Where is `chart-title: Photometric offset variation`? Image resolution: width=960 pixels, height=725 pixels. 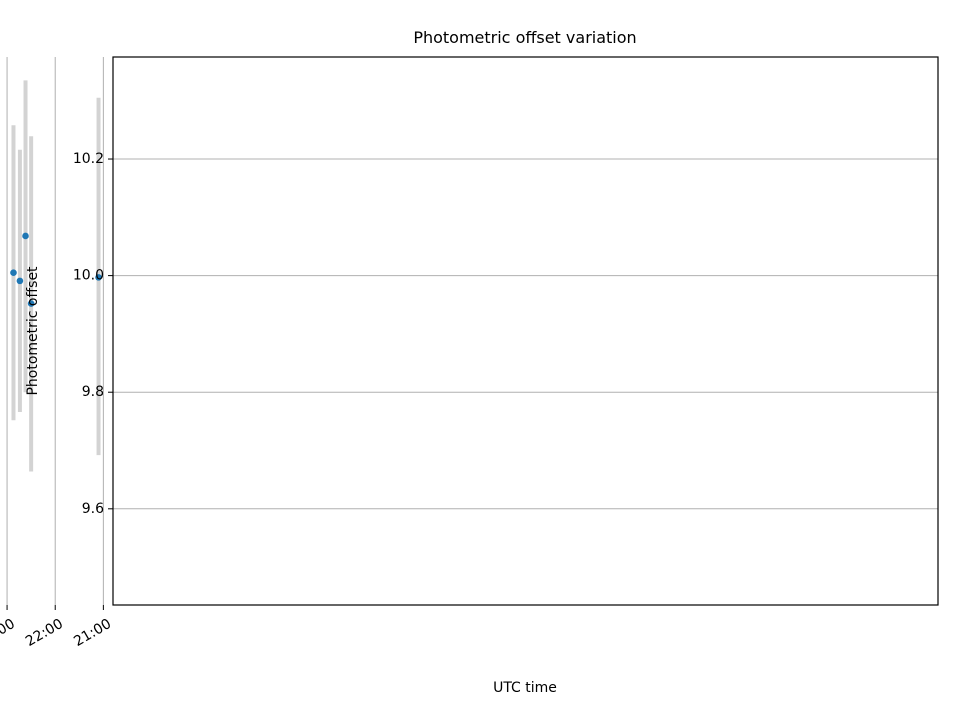 chart-title: Photometric offset variation is located at coordinates (524, 37).